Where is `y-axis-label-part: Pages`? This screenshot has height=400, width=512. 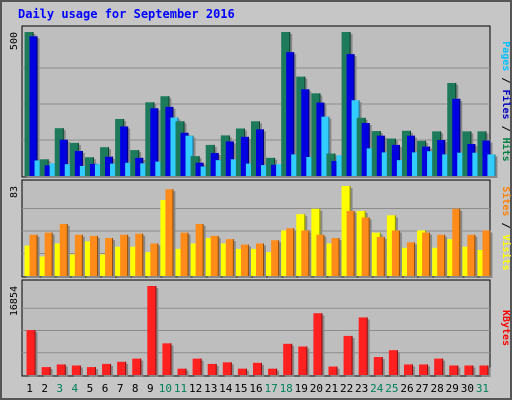 y-axis-label-part: Pages is located at coordinates (505, 56).